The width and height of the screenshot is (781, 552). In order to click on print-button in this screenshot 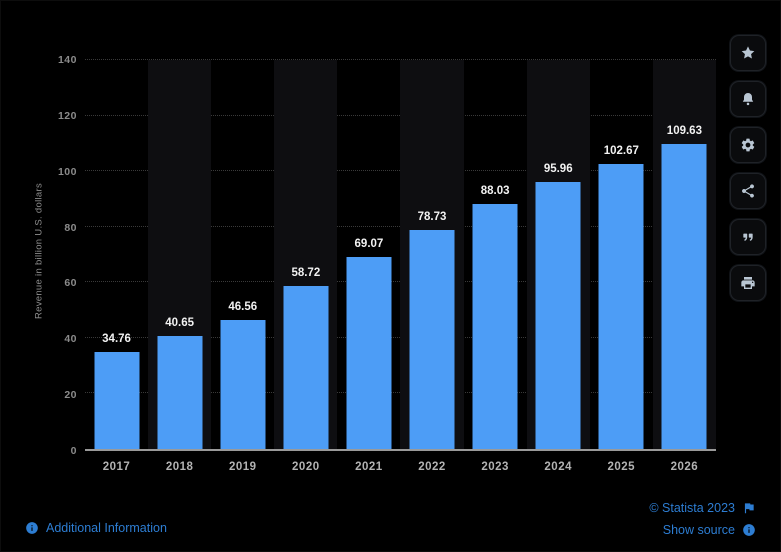, I will do `click(748, 283)`.